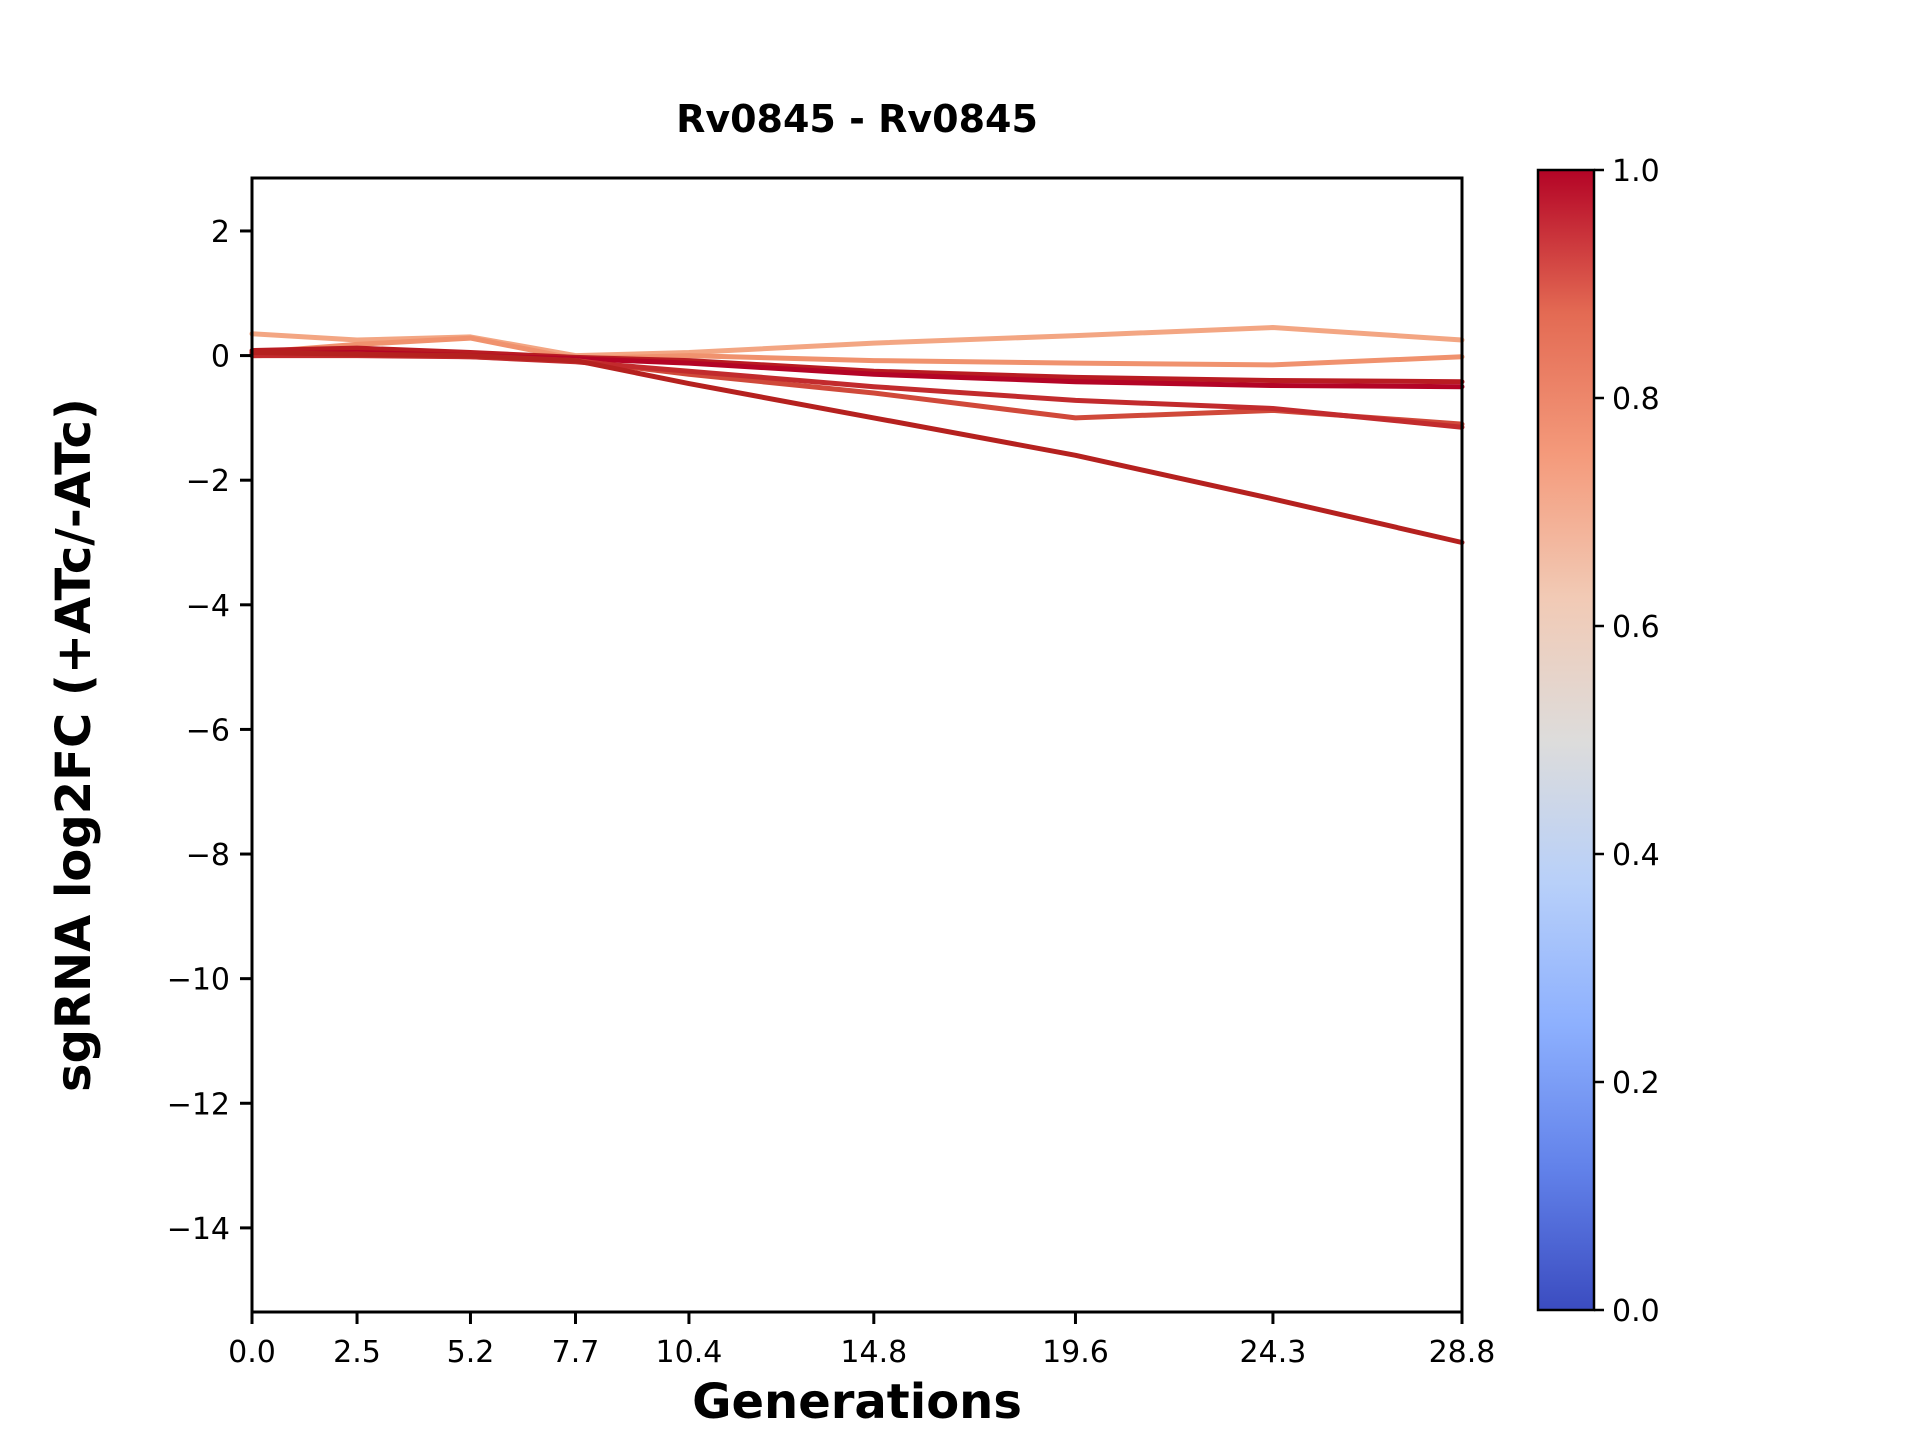  What do you see at coordinates (220, 357) in the screenshot?
I see `y-tick-label: 0` at bounding box center [220, 357].